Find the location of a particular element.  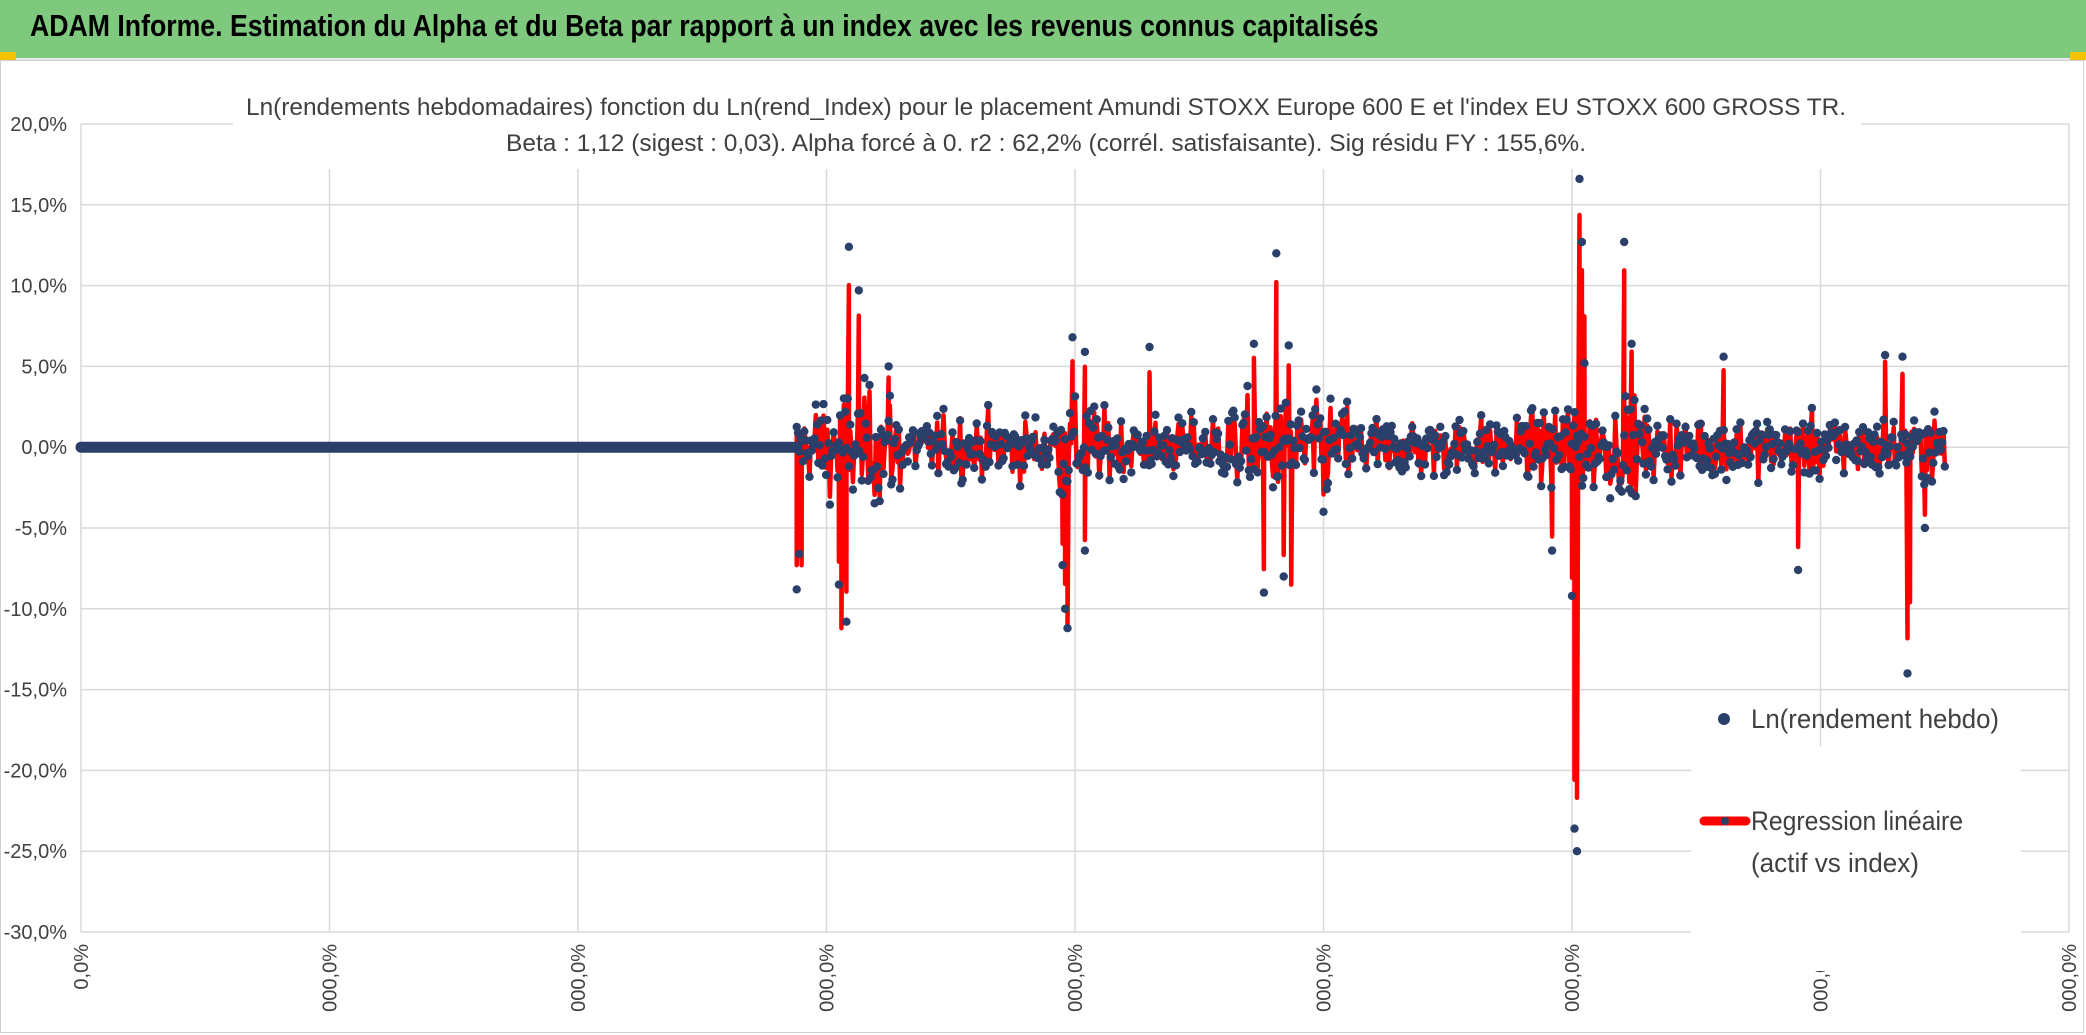

legend-label-regression-line-2: (actif vs index) is located at coordinates (1835, 863).